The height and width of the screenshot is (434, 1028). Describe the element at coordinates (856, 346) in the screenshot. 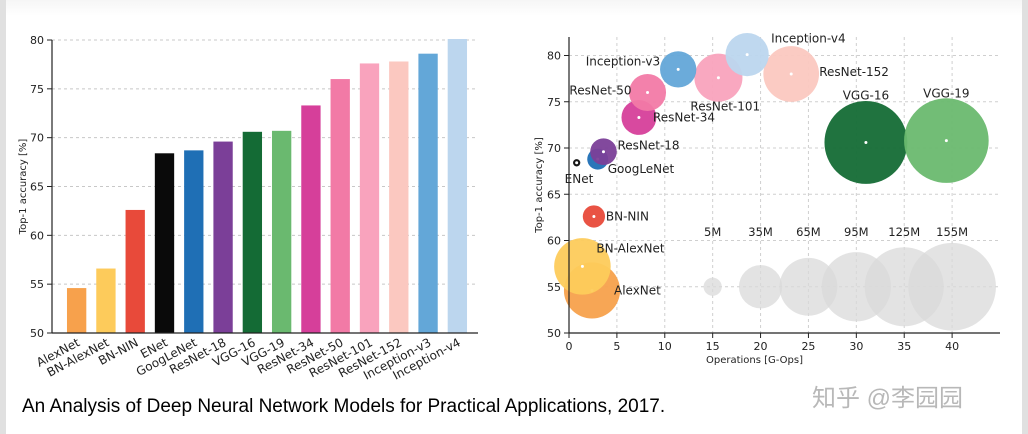

I see `x-tick-label: 30` at that location.